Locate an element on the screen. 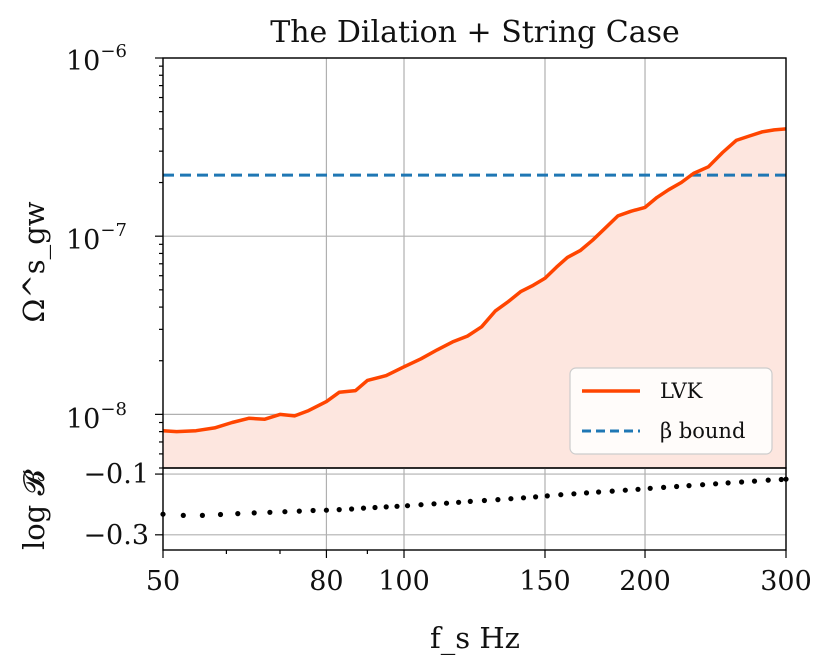 The height and width of the screenshot is (672, 830). x-tick-label: 150 is located at coordinates (545, 581).